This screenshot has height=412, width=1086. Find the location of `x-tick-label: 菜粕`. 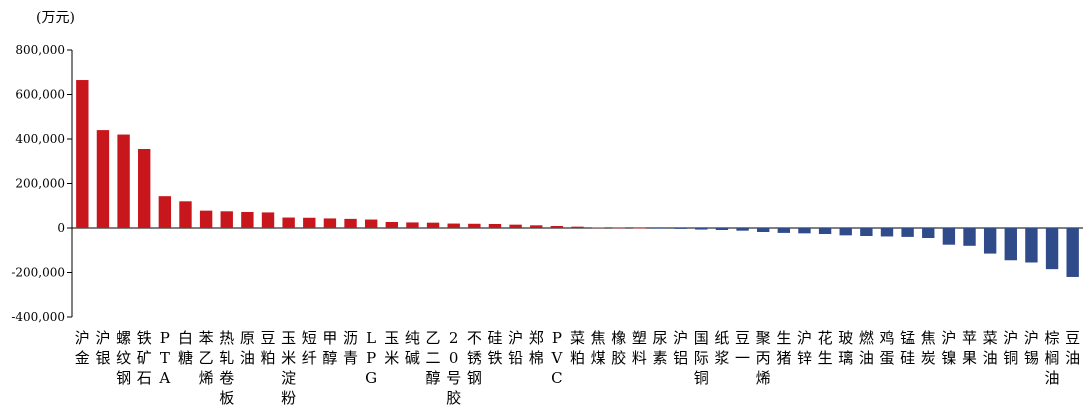

x-tick-label: 菜粕 is located at coordinates (577, 348).